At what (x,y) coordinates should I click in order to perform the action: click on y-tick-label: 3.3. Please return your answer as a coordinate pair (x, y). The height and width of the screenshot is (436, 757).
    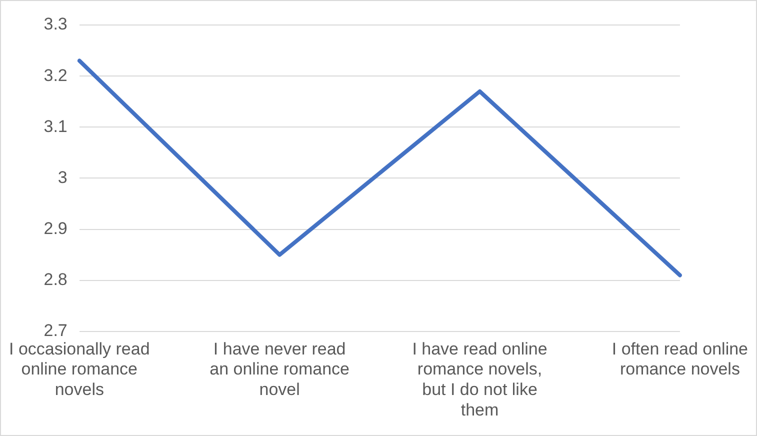
    Looking at the image, I should click on (56, 24).